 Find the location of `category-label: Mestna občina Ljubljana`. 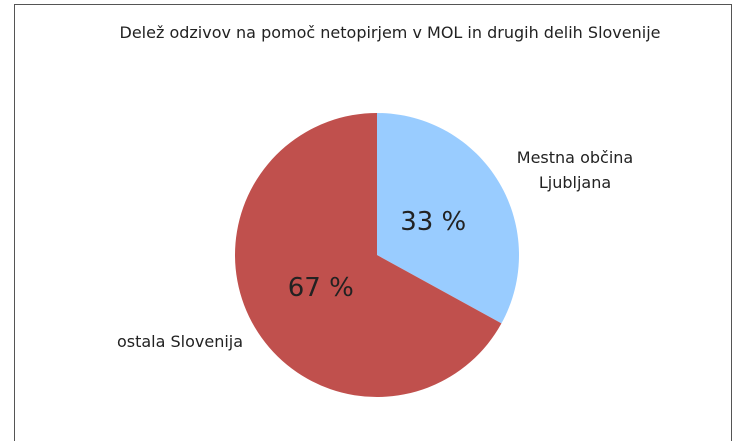

category-label: Mestna občina Ljubljana is located at coordinates (575, 170).